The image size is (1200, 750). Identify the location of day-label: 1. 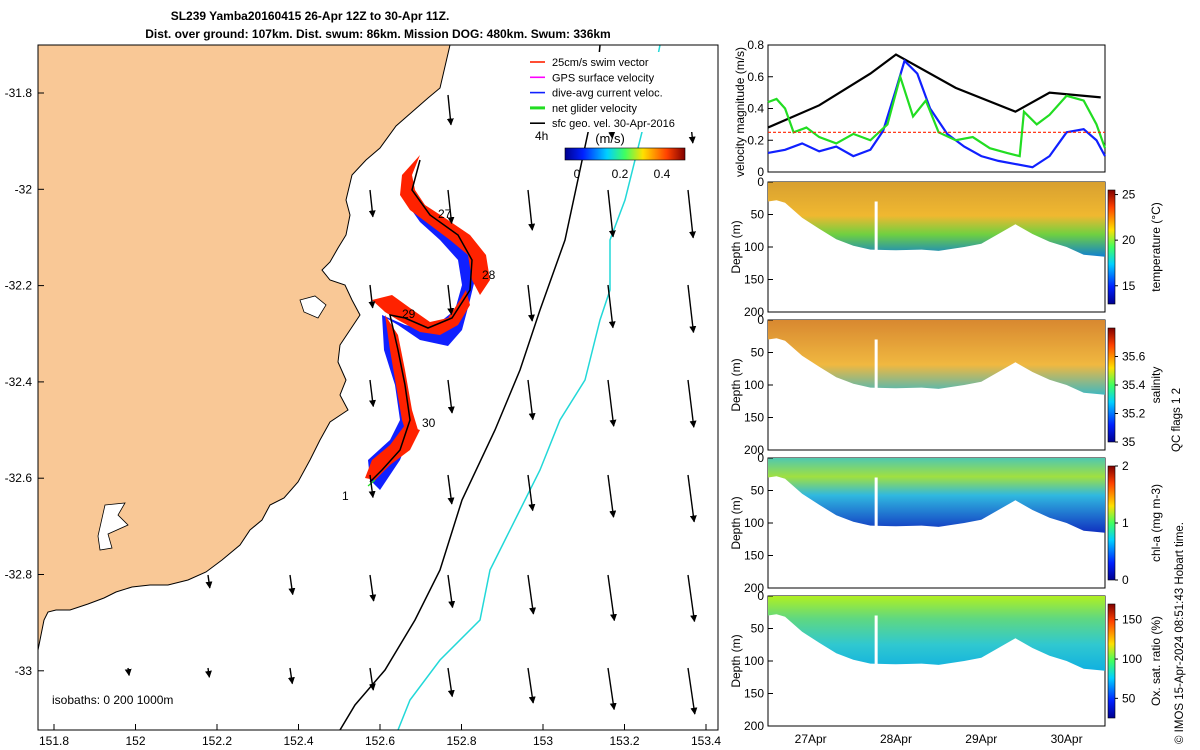
(345, 496).